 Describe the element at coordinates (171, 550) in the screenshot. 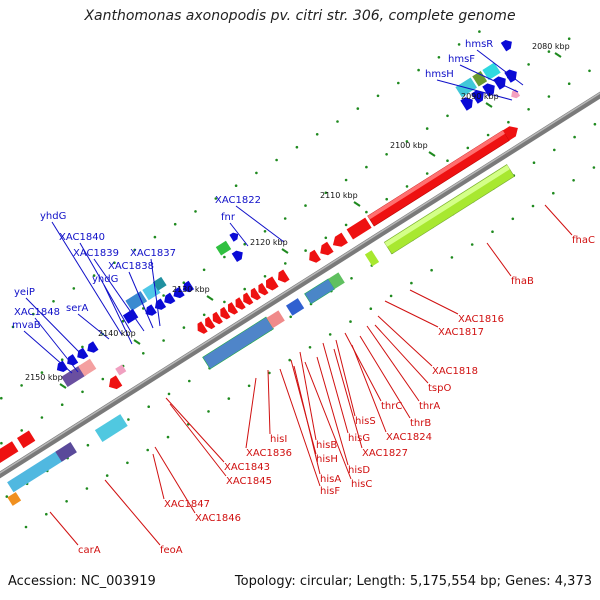

I see `gene-label-feoa: feoA` at that location.